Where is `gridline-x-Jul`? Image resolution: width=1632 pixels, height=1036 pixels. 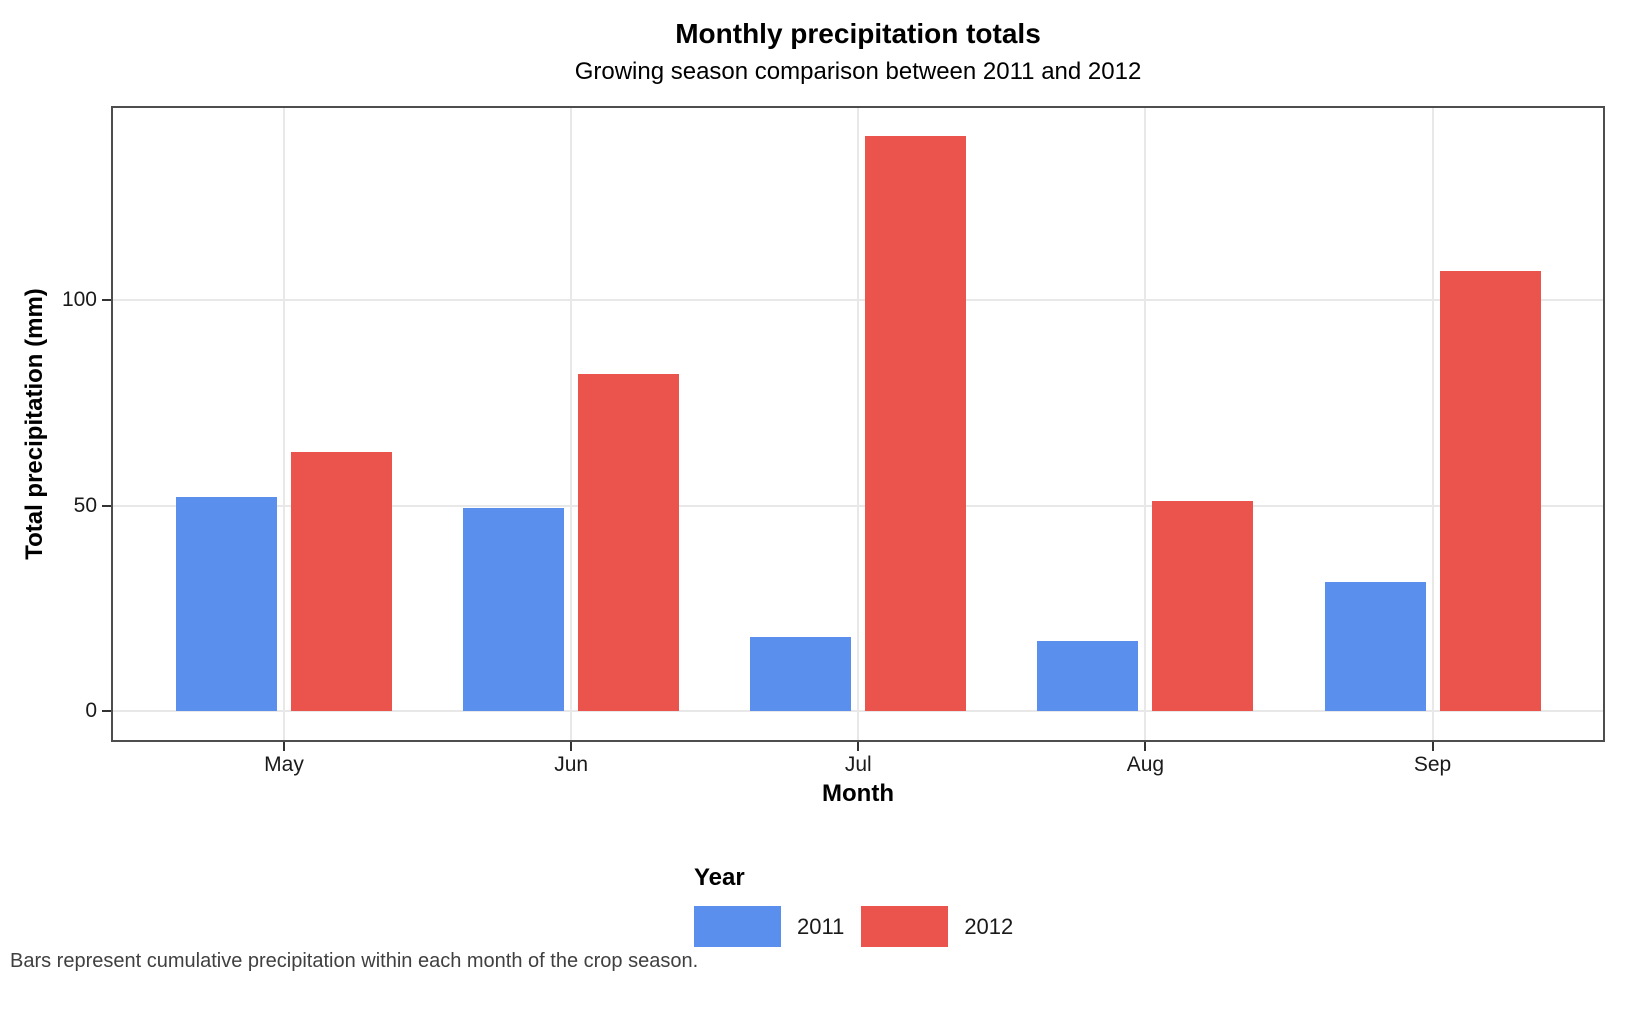 gridline-x-Jul is located at coordinates (858, 424).